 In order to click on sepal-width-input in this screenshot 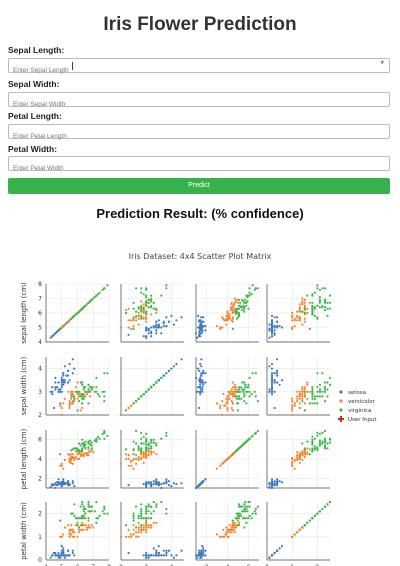, I will do `click(191, 104)`.